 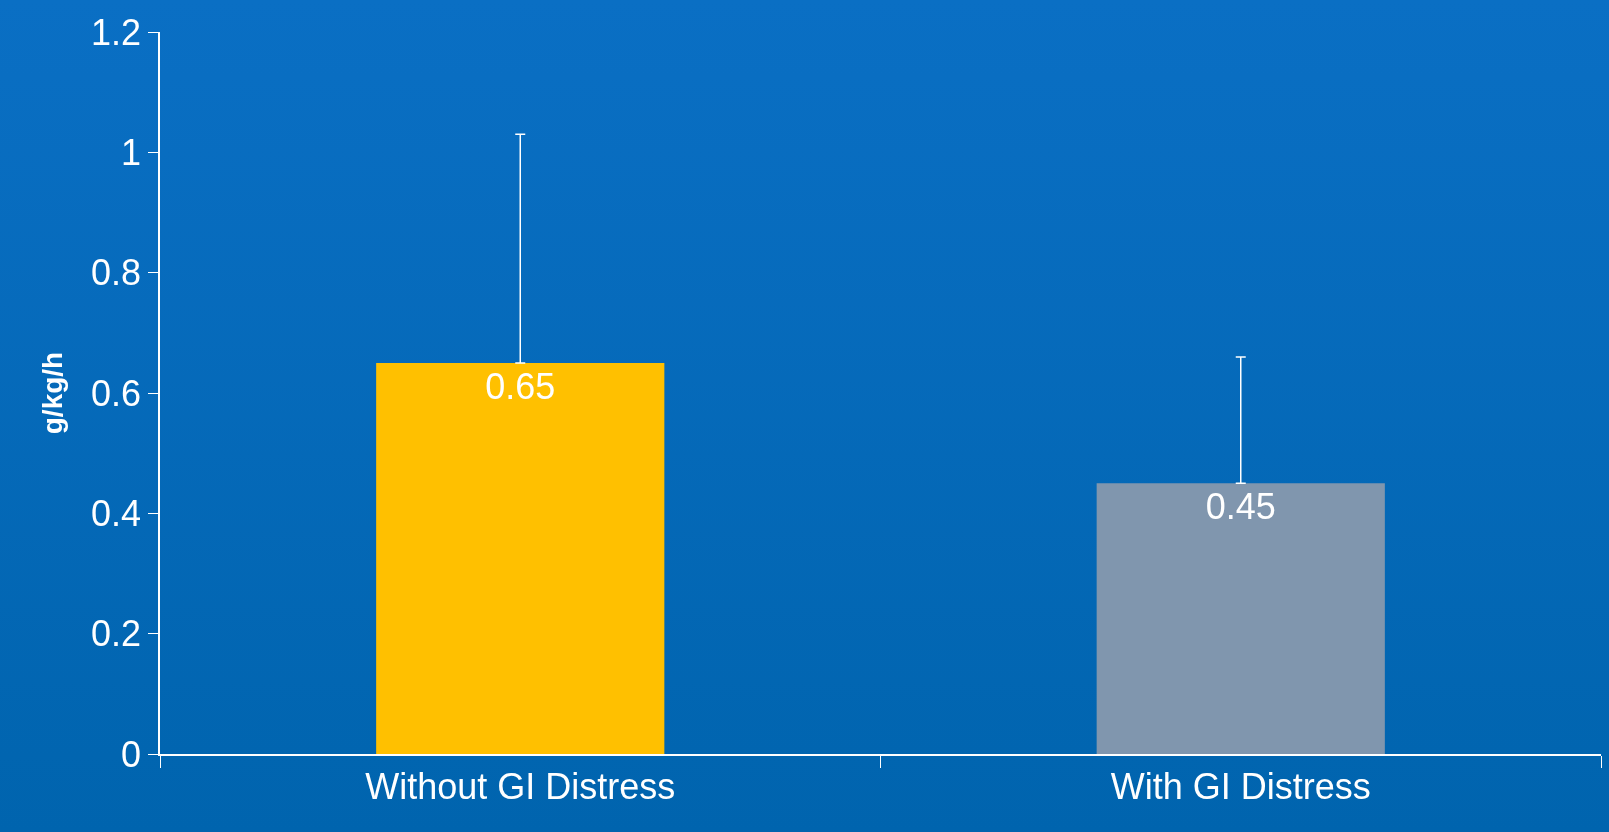 What do you see at coordinates (520, 386) in the screenshot?
I see `data-label: 0.65` at bounding box center [520, 386].